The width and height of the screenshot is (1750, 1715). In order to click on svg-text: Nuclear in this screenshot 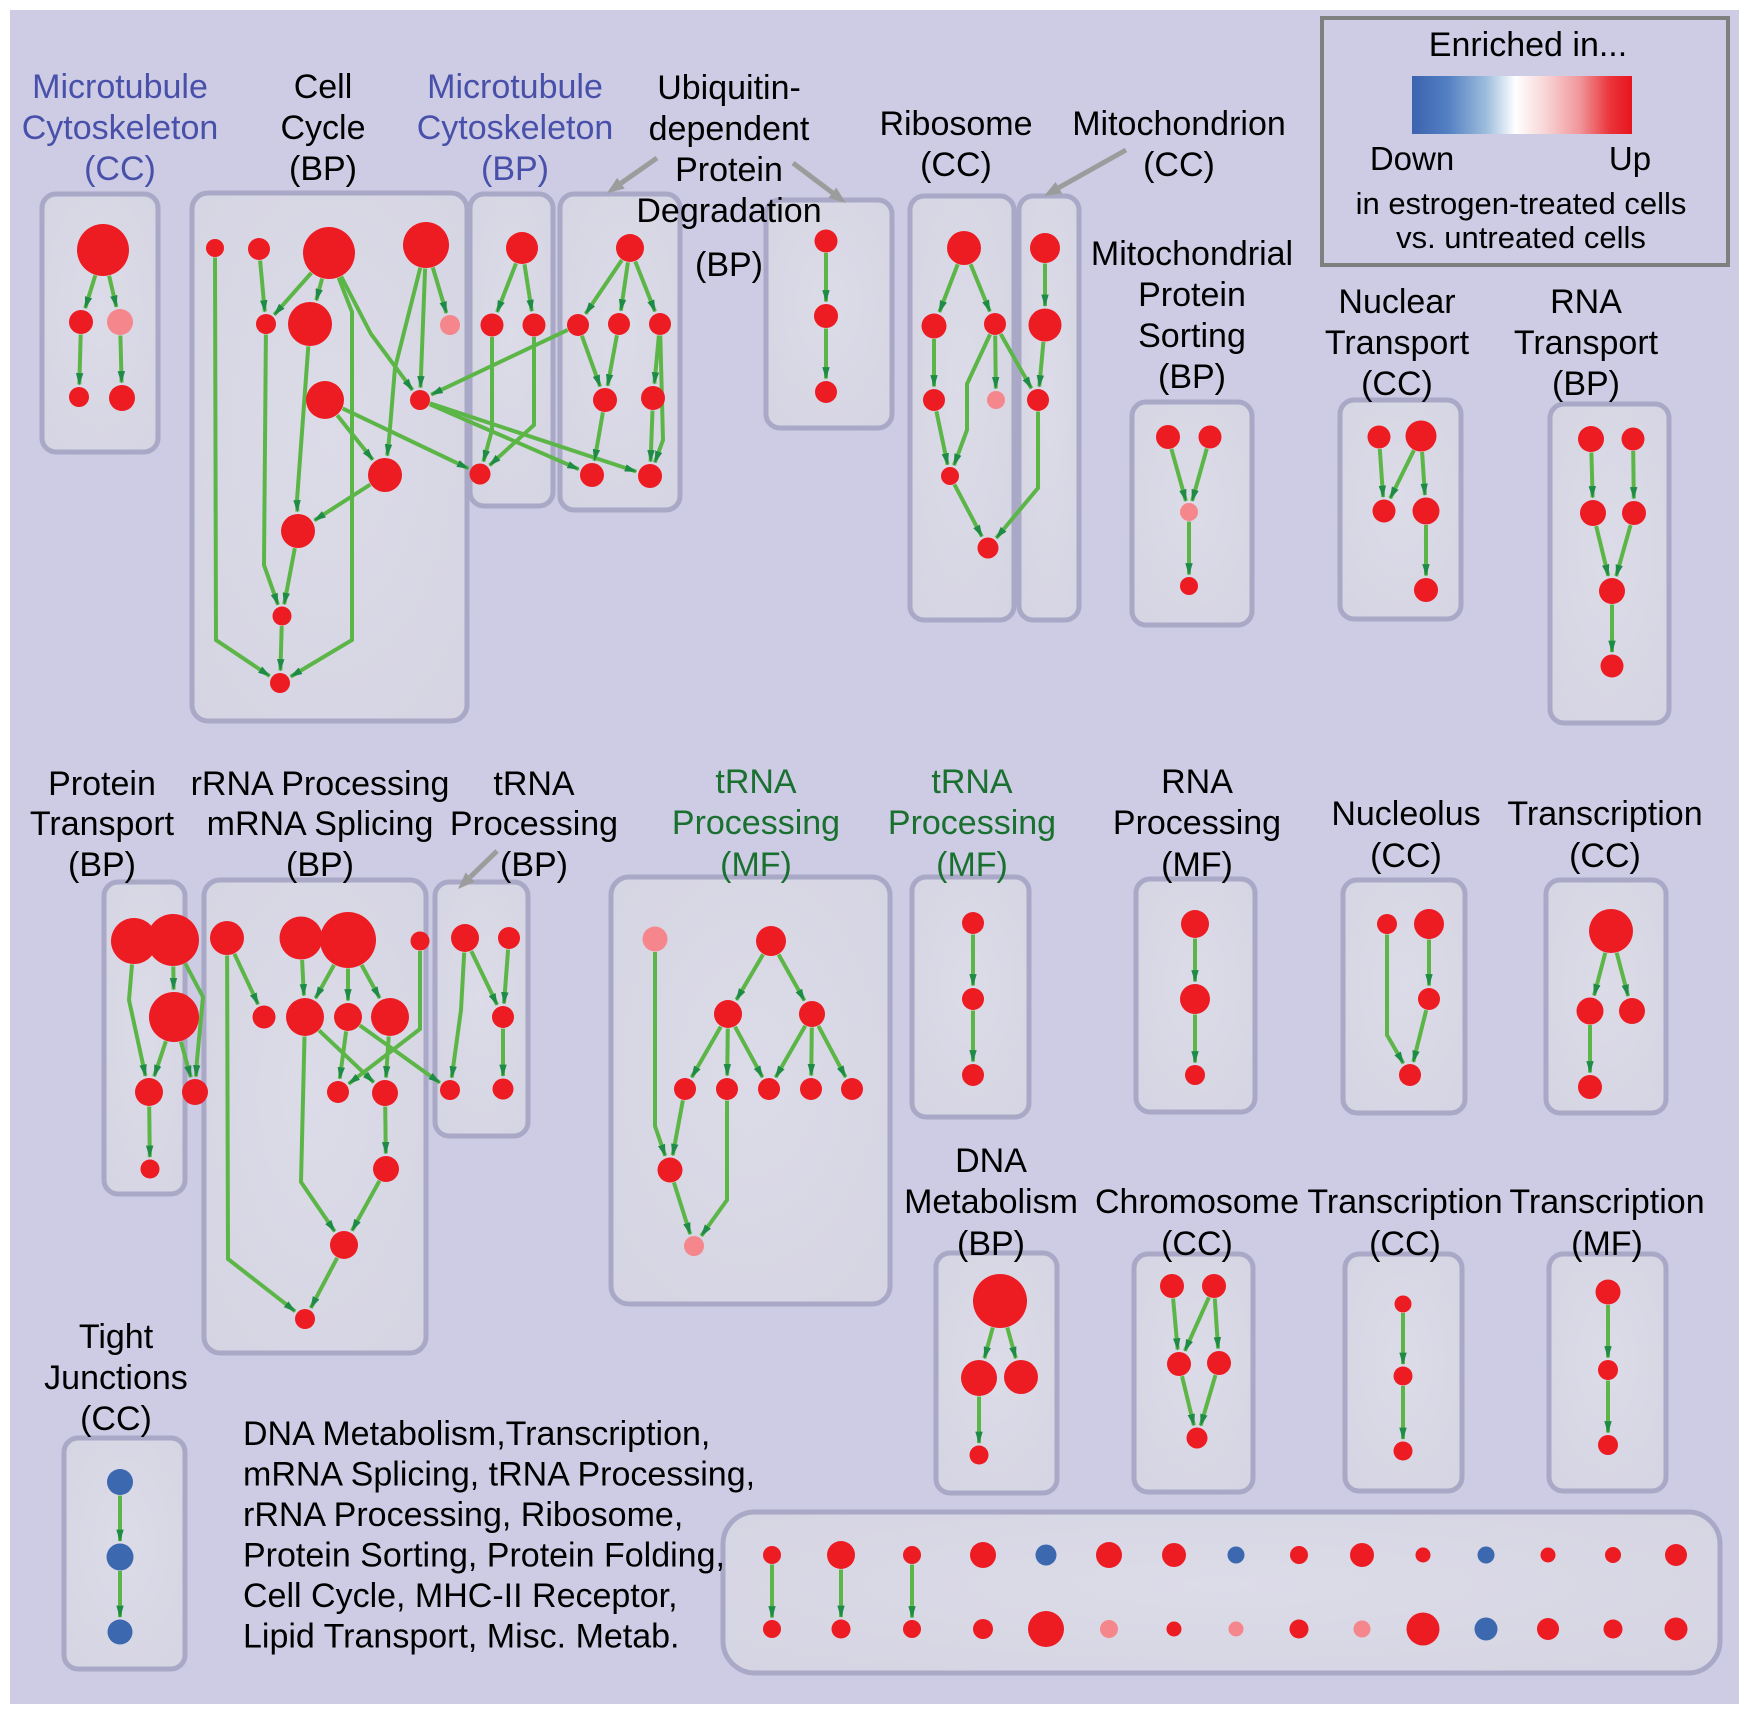, I will do `click(1396, 302)`.